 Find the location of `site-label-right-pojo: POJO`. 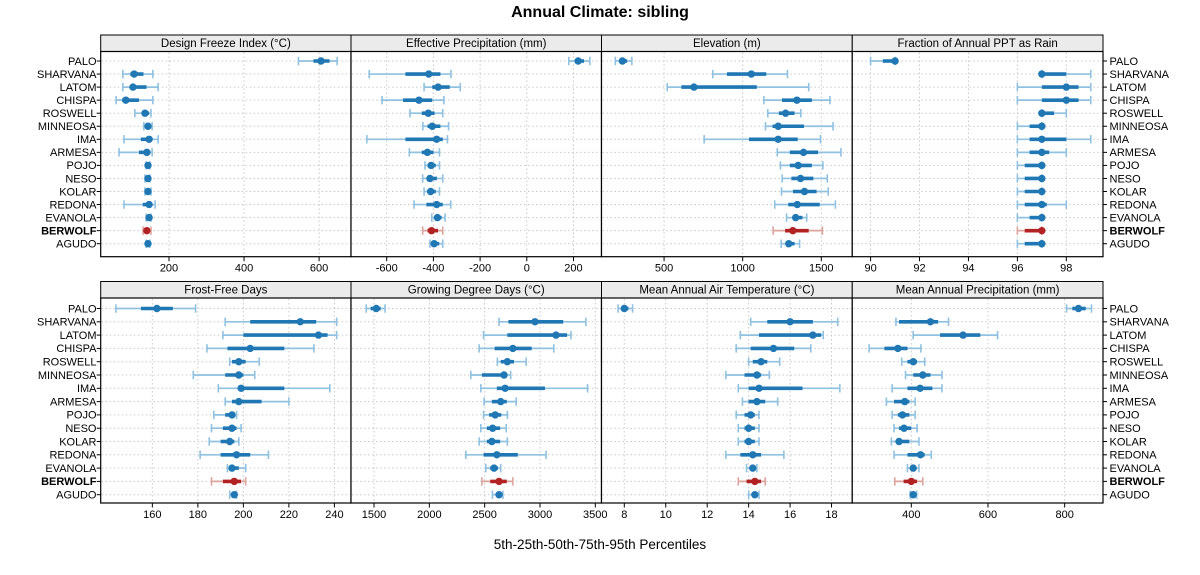

site-label-right-pojo: POJO is located at coordinates (1125, 166).